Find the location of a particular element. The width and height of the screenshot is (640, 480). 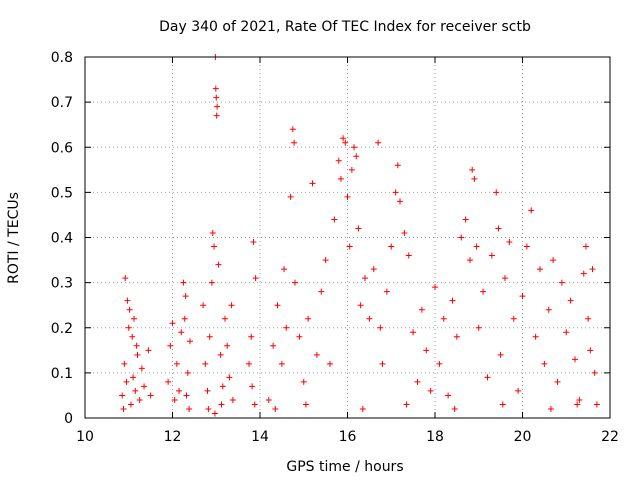

x-axis-label: GPS time / hours is located at coordinates (344, 467).